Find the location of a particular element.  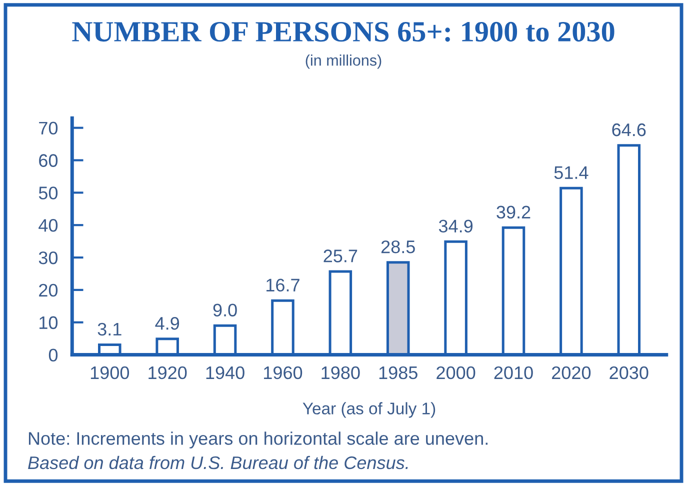

y-tick-label: 30 is located at coordinates (48, 257).